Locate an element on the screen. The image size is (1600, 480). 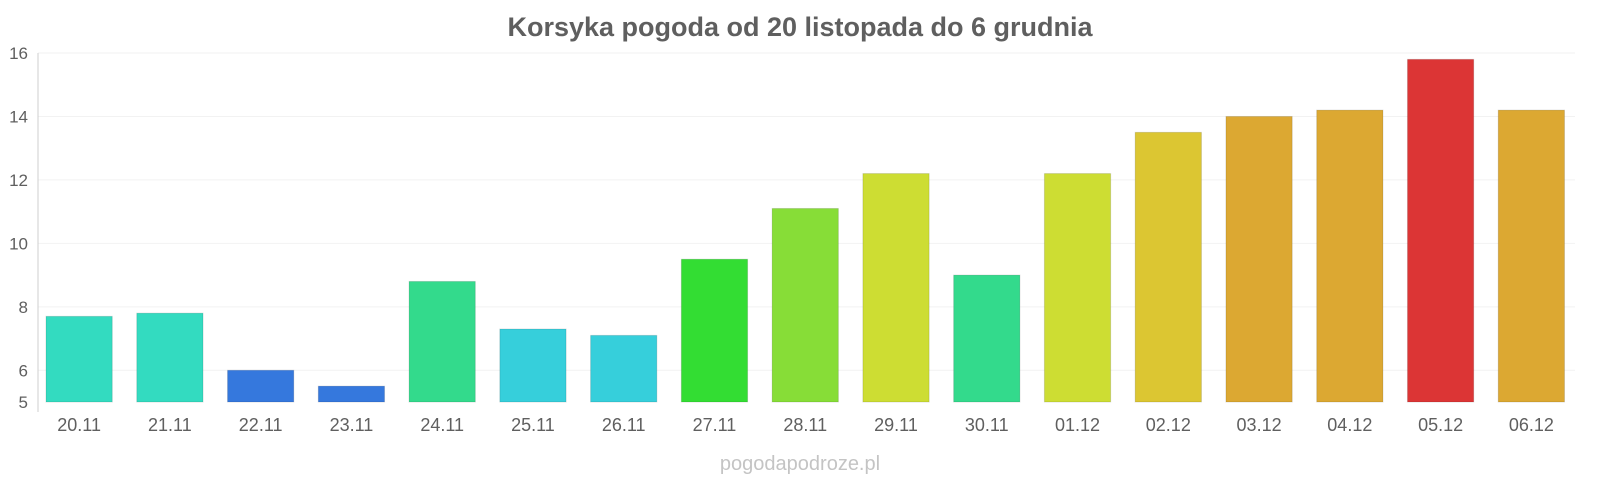
x-tick-label: 01.12 is located at coordinates (1077, 425).